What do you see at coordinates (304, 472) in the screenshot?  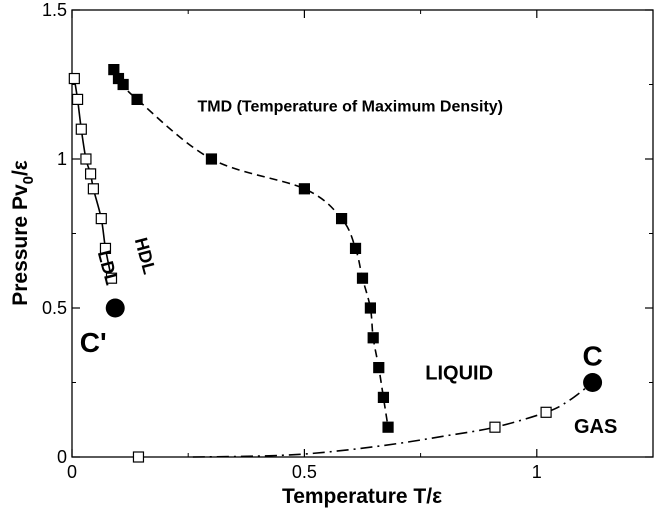 I see `x-tick-label: 0.5` at bounding box center [304, 472].